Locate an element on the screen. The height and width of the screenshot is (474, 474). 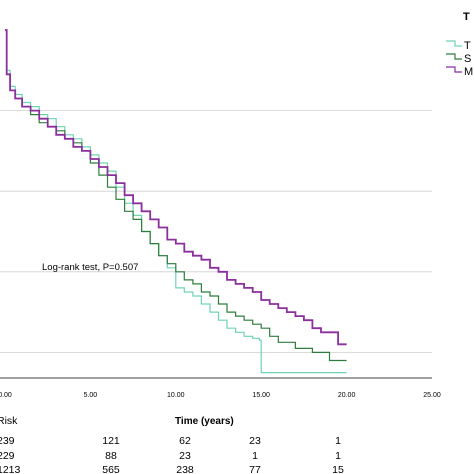
risk-table-cell: 77 is located at coordinates (255, 469).